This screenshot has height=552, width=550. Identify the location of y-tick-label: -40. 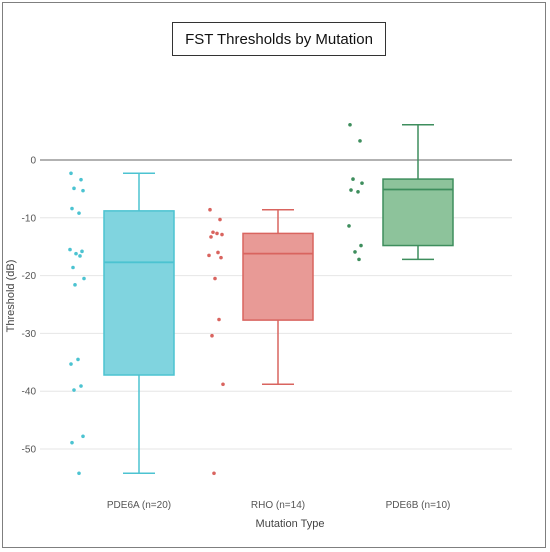
(29, 392).